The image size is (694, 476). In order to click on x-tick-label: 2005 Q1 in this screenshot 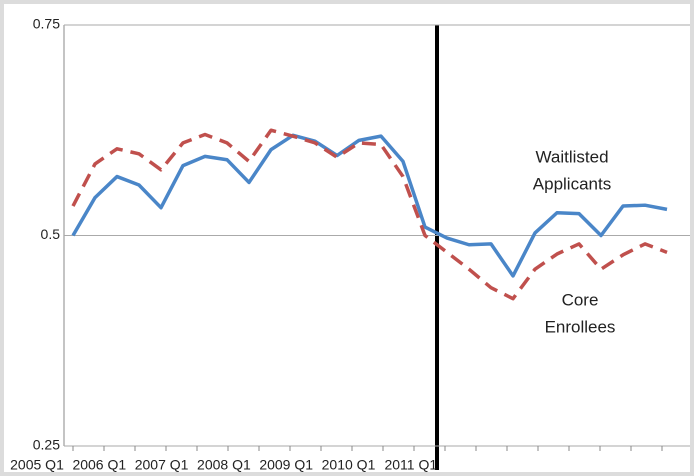, I will do `click(37, 465)`.